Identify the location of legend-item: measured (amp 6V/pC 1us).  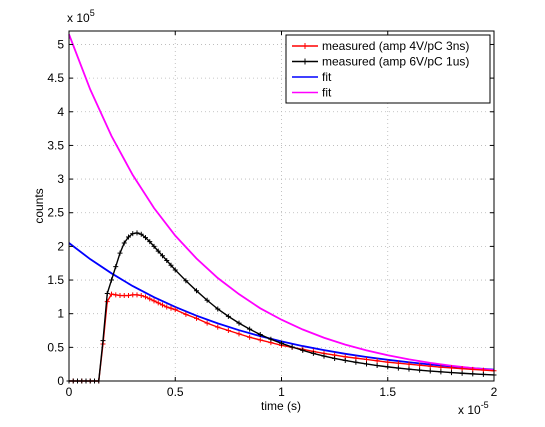
(380, 62).